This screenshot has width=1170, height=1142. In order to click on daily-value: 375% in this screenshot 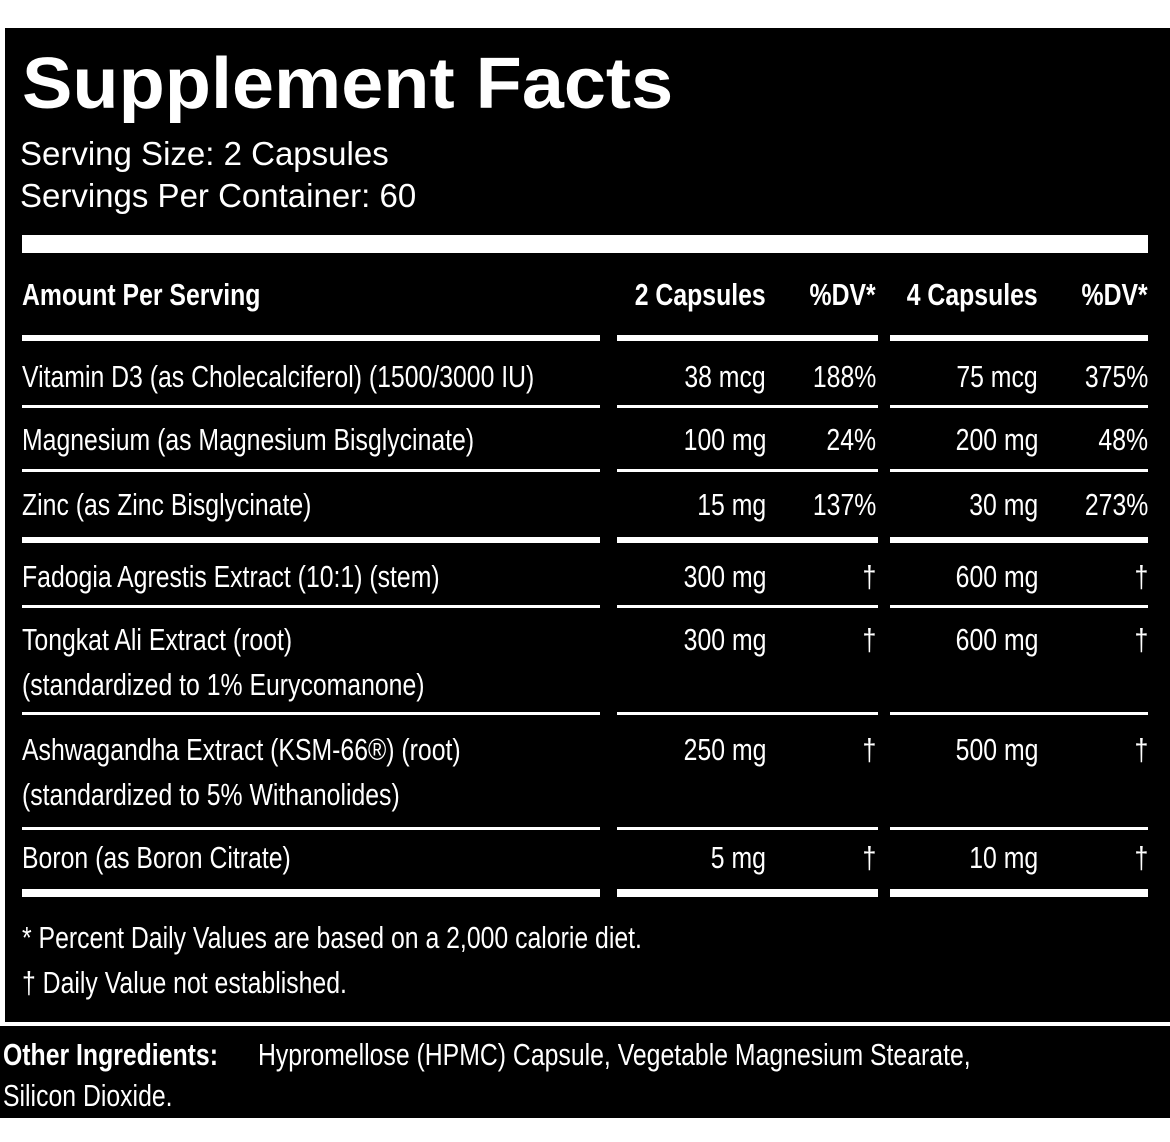, I will do `click(1116, 376)`.